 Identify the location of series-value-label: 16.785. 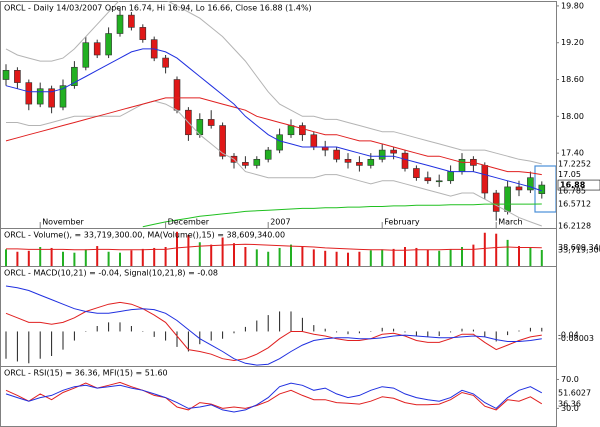
(572, 190).